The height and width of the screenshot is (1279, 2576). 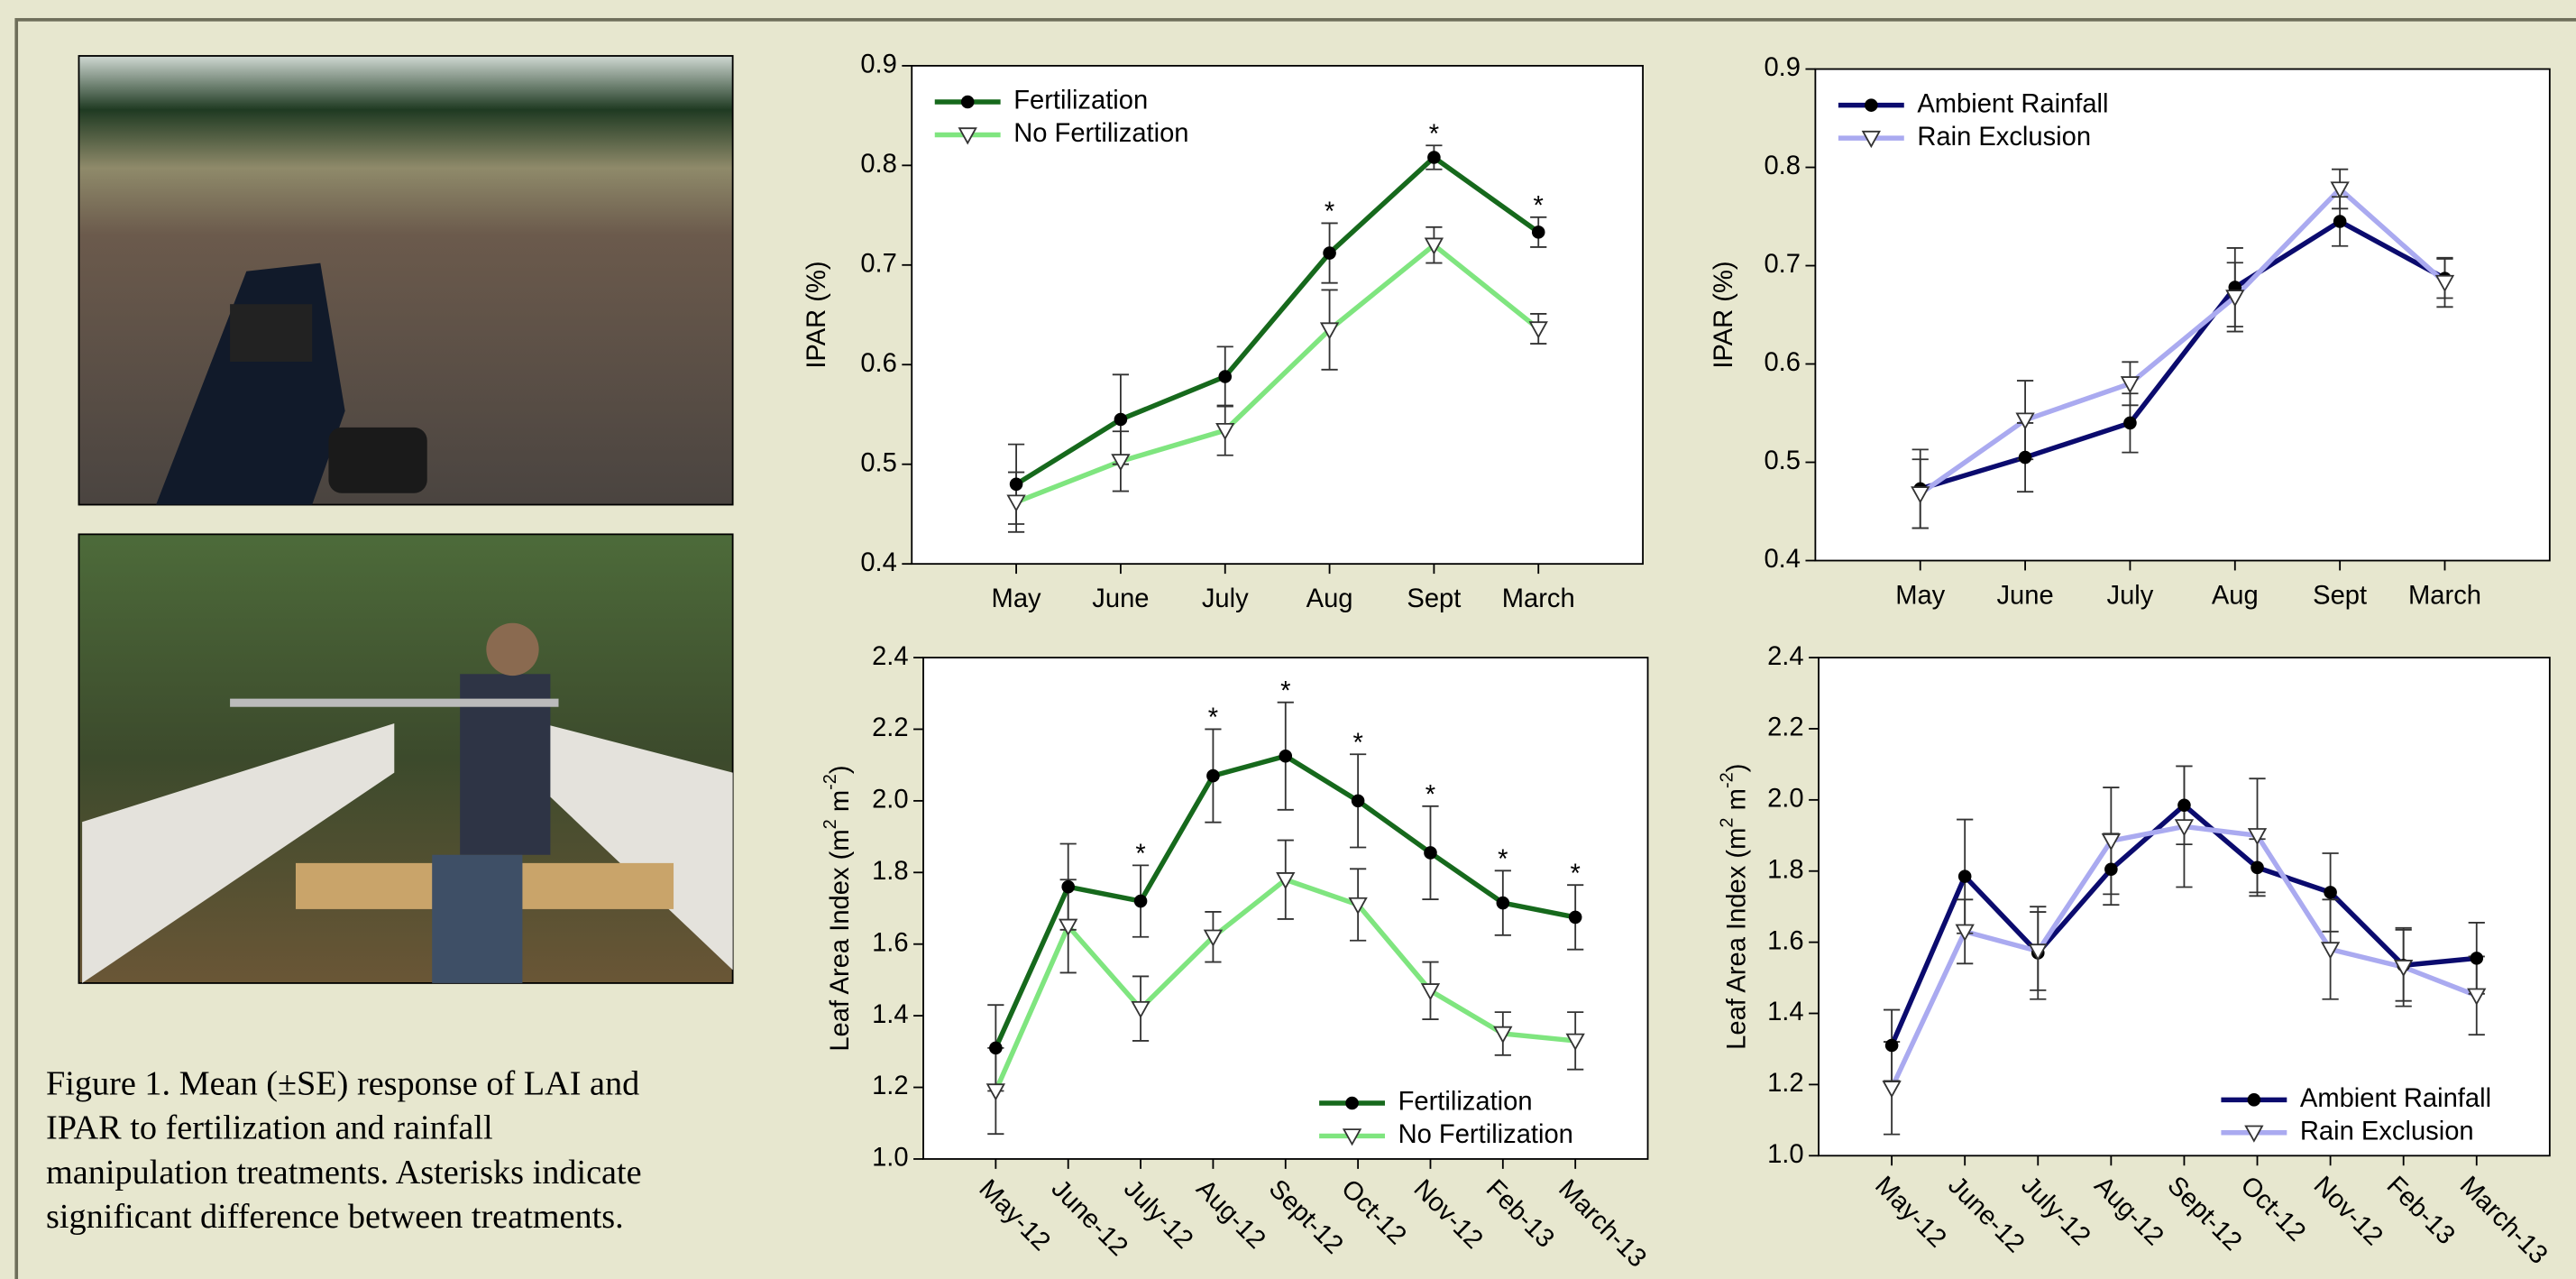 I want to click on y-tick-label: 2.2, so click(x=1785, y=728).